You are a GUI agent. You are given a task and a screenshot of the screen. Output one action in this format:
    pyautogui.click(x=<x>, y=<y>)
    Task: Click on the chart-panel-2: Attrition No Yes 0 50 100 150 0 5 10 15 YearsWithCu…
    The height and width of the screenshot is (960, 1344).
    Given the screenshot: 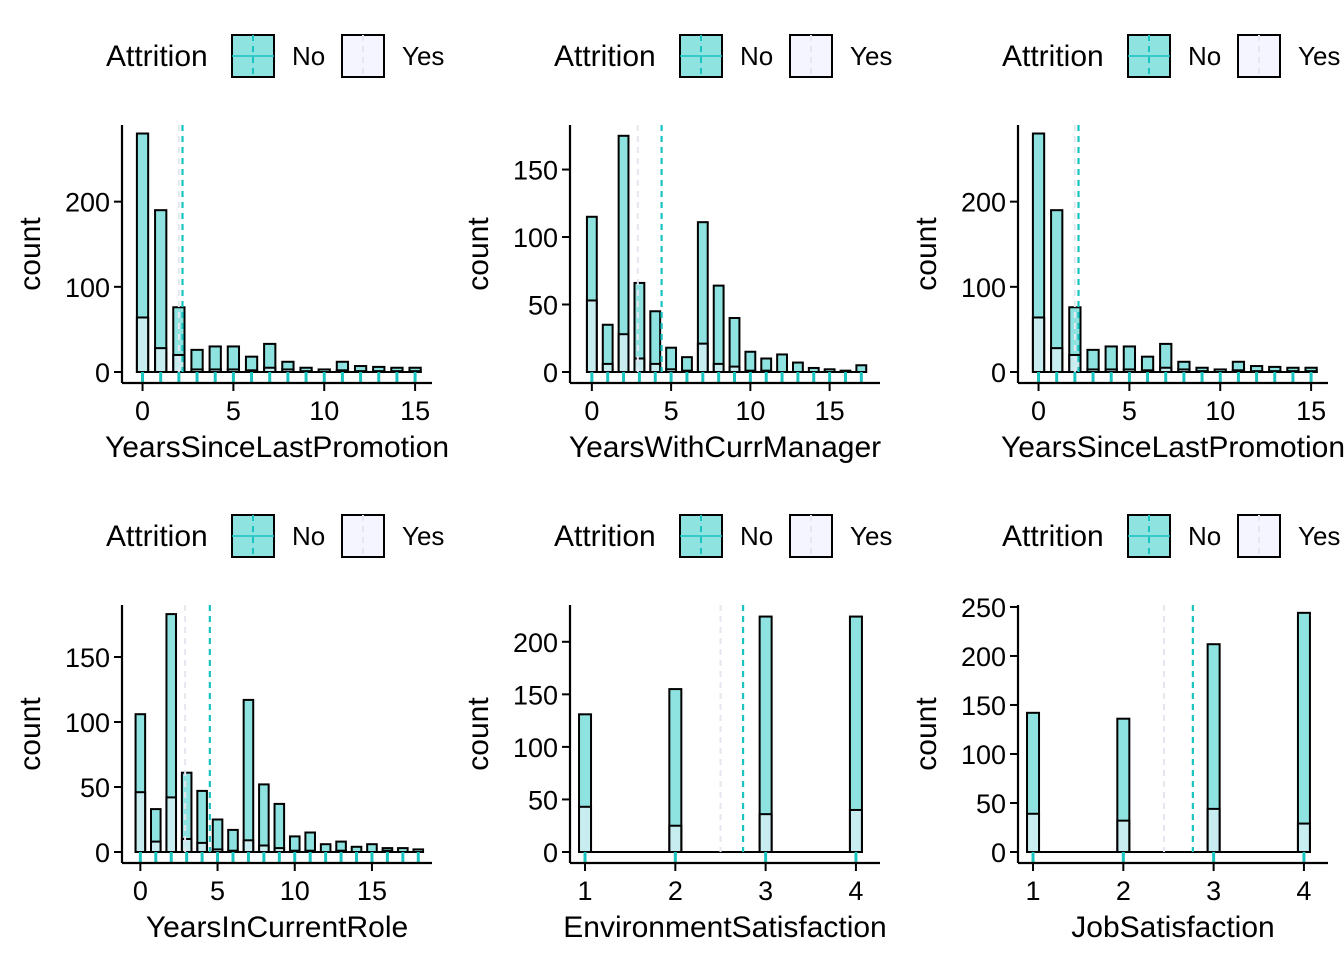 What is the action you would take?
    pyautogui.click(x=677, y=249)
    